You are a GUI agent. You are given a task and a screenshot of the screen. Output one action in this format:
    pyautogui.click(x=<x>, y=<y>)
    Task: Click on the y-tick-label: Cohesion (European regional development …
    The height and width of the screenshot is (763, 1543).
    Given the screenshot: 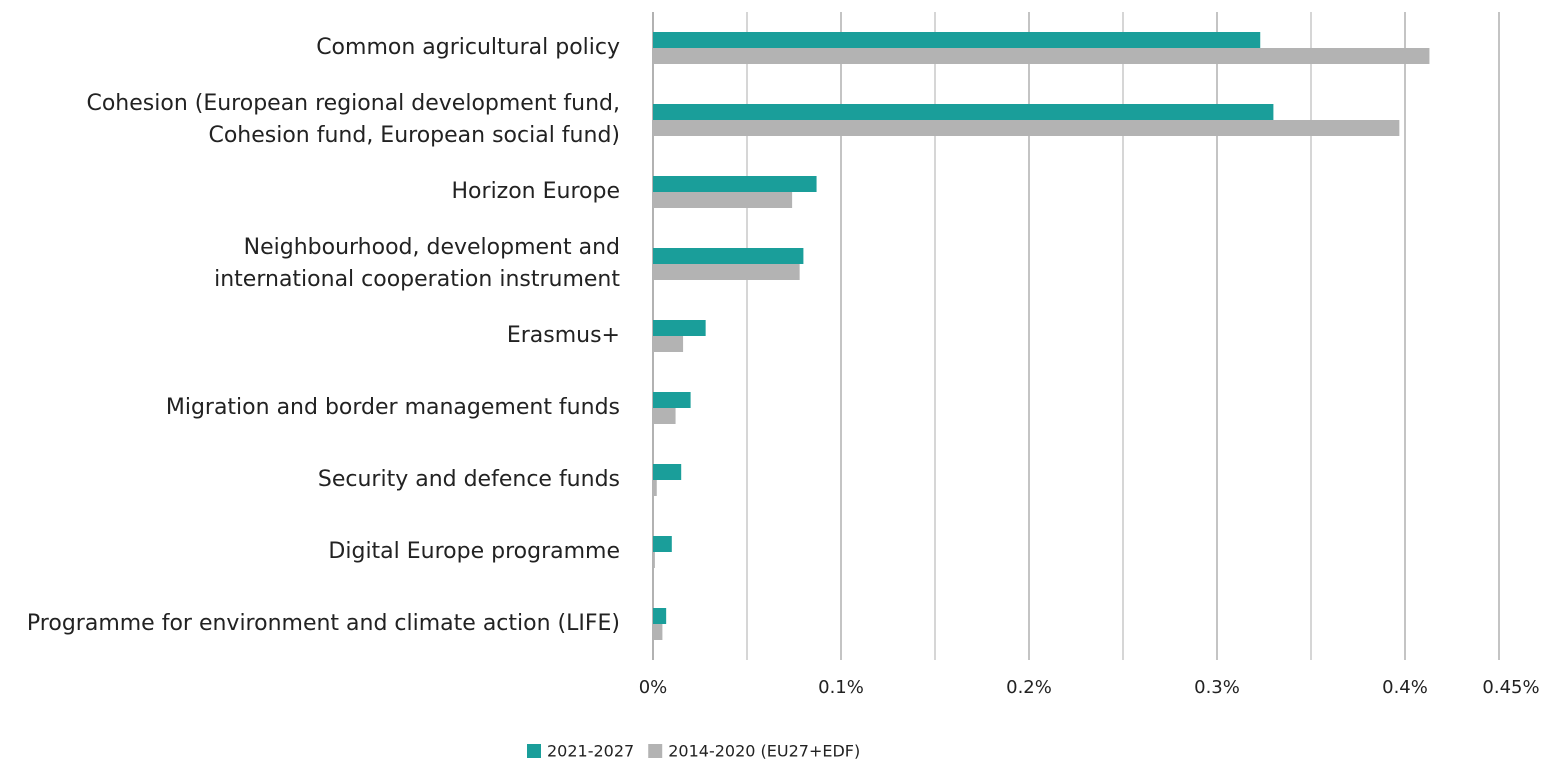 What is the action you would take?
    pyautogui.click(x=353, y=119)
    